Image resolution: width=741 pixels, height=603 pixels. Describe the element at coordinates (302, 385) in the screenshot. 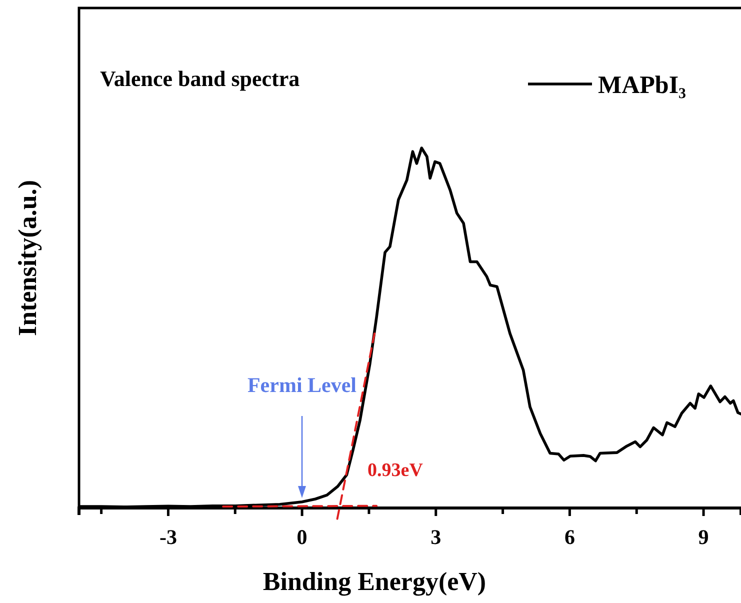

I see `annotation: Fermi Level` at that location.